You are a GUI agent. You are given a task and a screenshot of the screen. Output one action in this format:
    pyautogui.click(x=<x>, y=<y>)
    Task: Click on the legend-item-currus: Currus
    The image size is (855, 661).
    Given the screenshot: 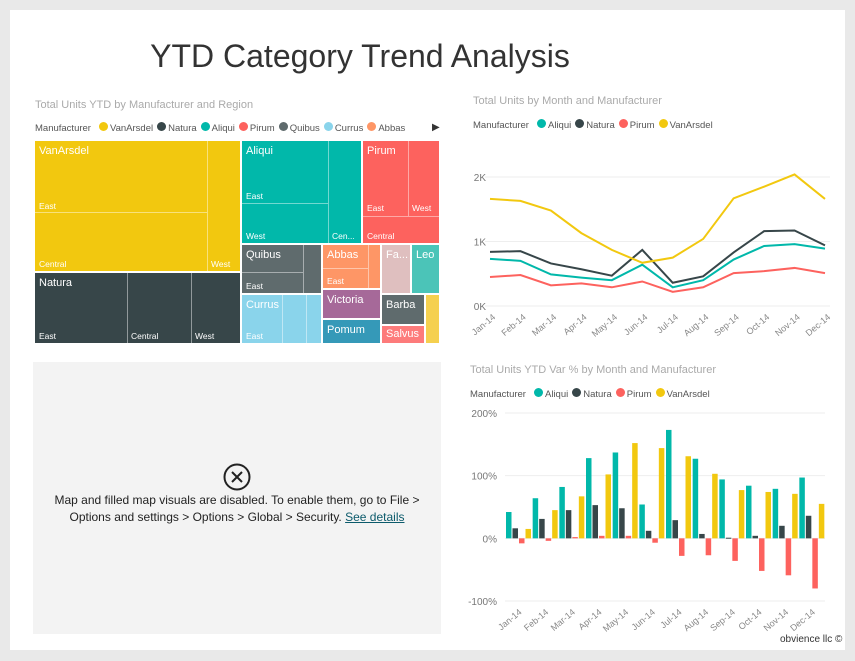 What is the action you would take?
    pyautogui.click(x=343, y=128)
    